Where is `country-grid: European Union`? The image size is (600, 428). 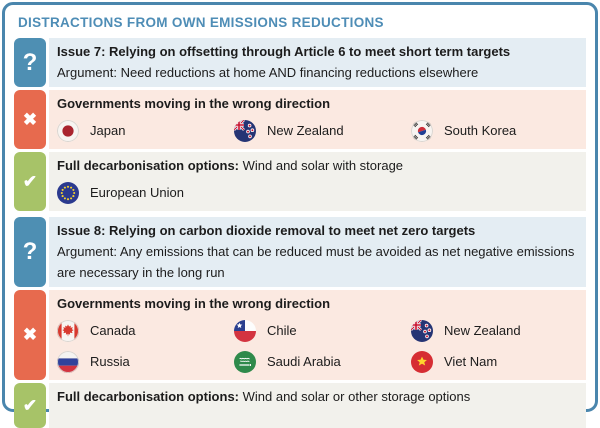 country-grid: European Union is located at coordinates (317, 192).